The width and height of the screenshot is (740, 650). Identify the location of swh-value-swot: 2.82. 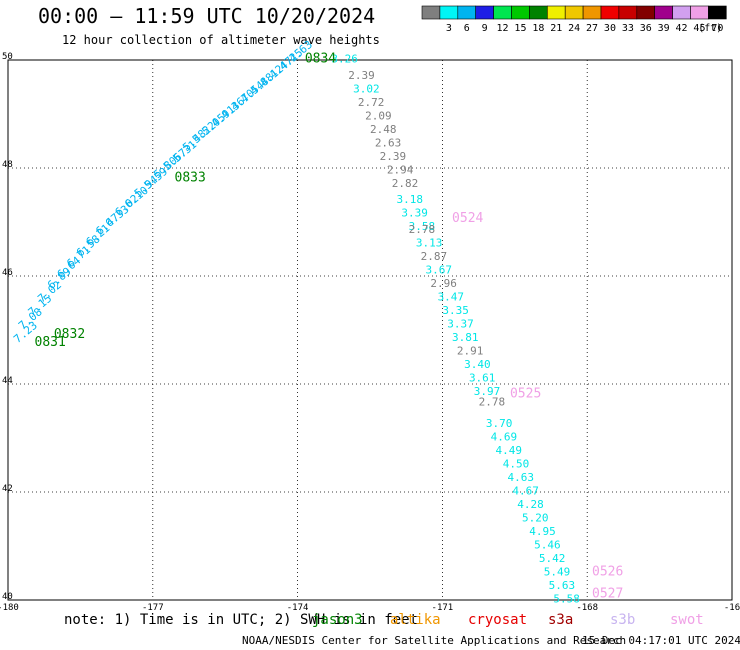
(405, 183).